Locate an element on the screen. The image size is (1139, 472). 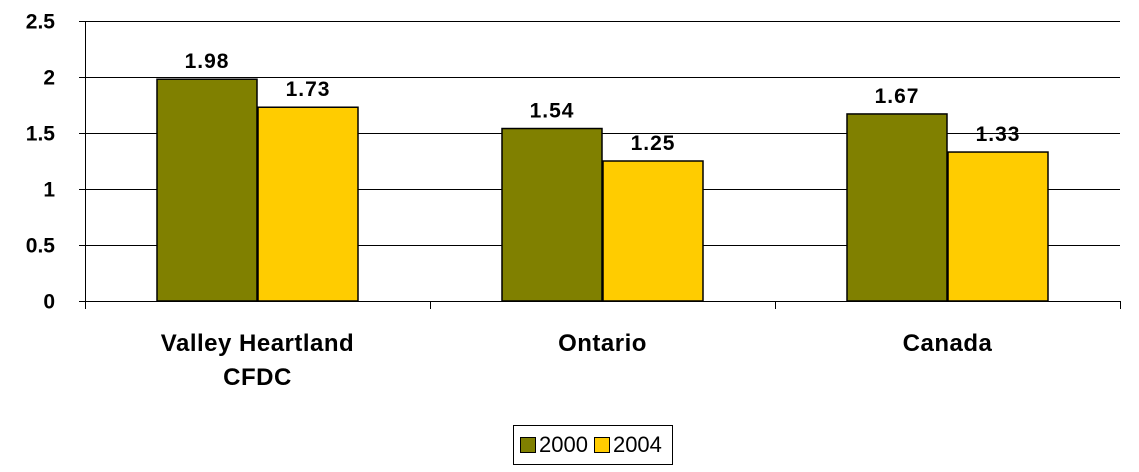
category-label-1: Valley Heartland CFDC is located at coordinates (257, 360).